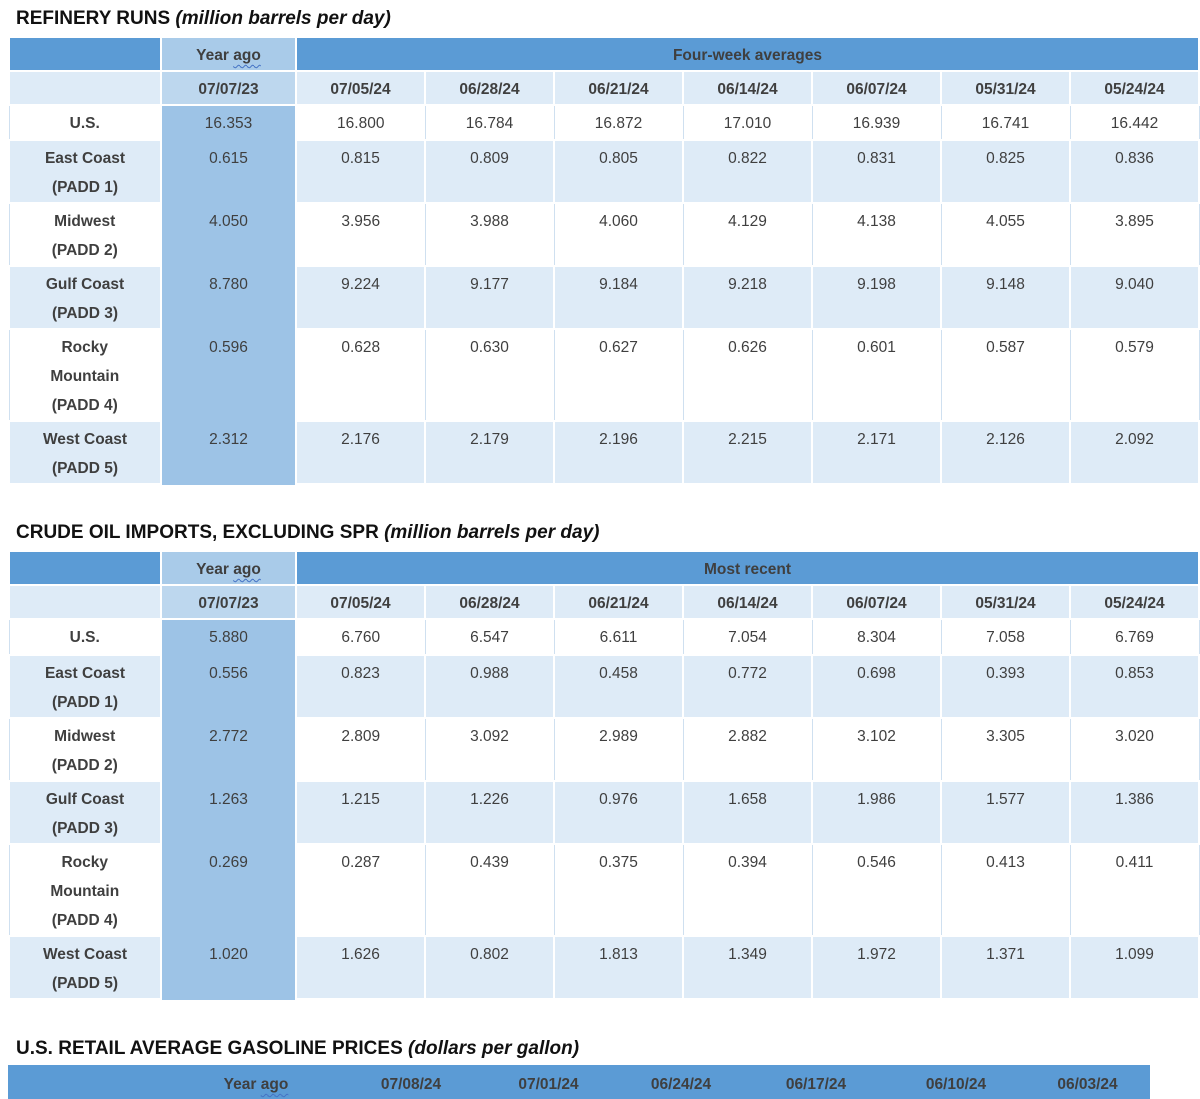  Describe the element at coordinates (747, 297) in the screenshot. I see `value-cell: 9.218` at that location.